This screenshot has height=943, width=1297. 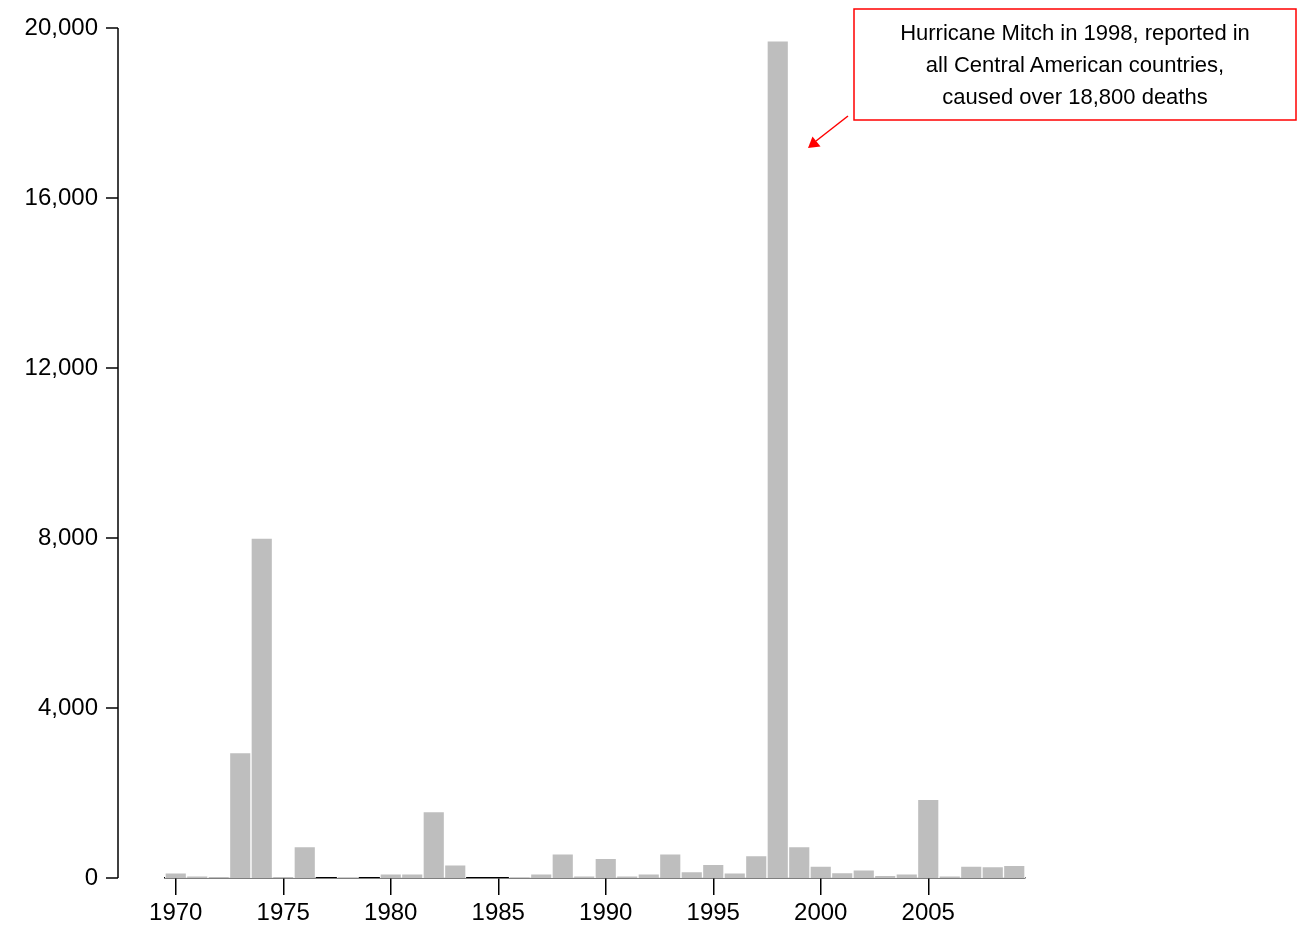 What do you see at coordinates (606, 912) in the screenshot?
I see `x-tick-label: 1990` at bounding box center [606, 912].